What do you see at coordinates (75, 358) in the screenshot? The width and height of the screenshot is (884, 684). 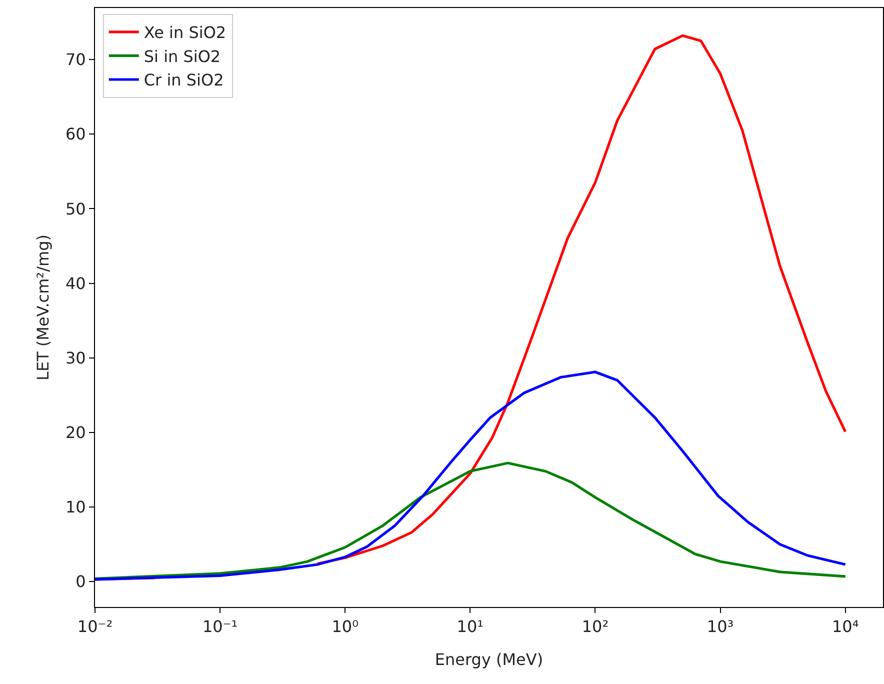 I see `y-tick-label: 30` at bounding box center [75, 358].